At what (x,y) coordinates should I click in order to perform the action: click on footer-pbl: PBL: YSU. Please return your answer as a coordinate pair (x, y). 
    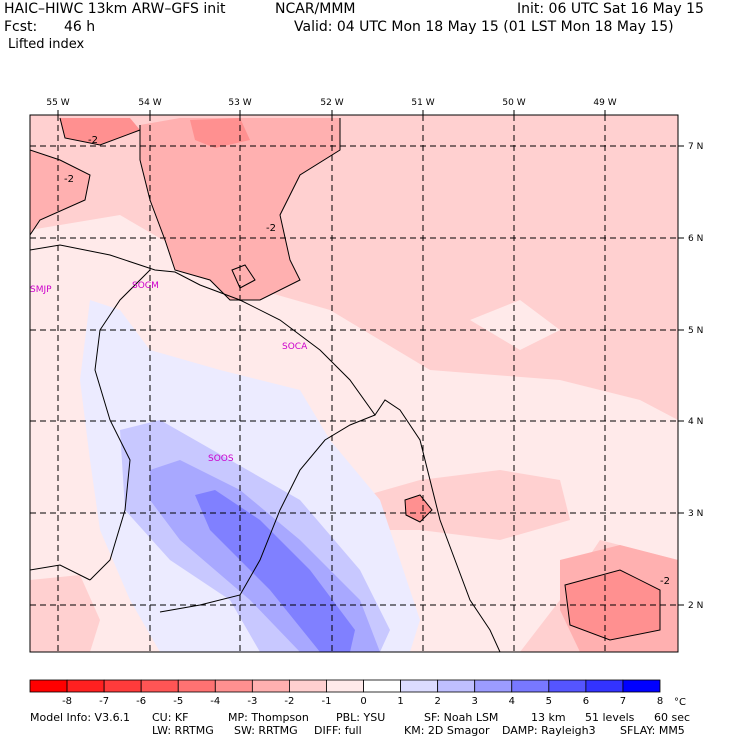
    Looking at the image, I should click on (361, 717).